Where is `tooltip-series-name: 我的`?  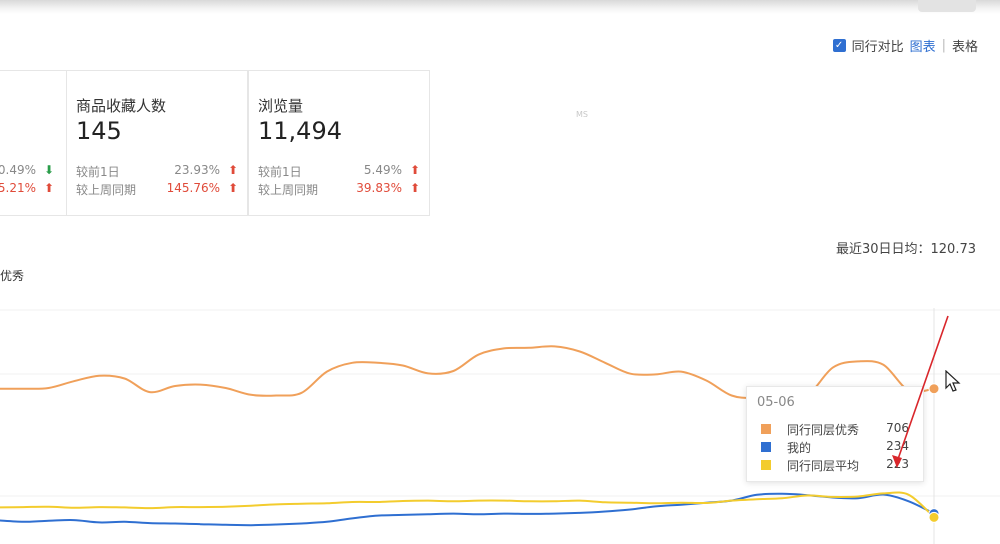
tooltip-series-name: 我的 is located at coordinates (799, 448).